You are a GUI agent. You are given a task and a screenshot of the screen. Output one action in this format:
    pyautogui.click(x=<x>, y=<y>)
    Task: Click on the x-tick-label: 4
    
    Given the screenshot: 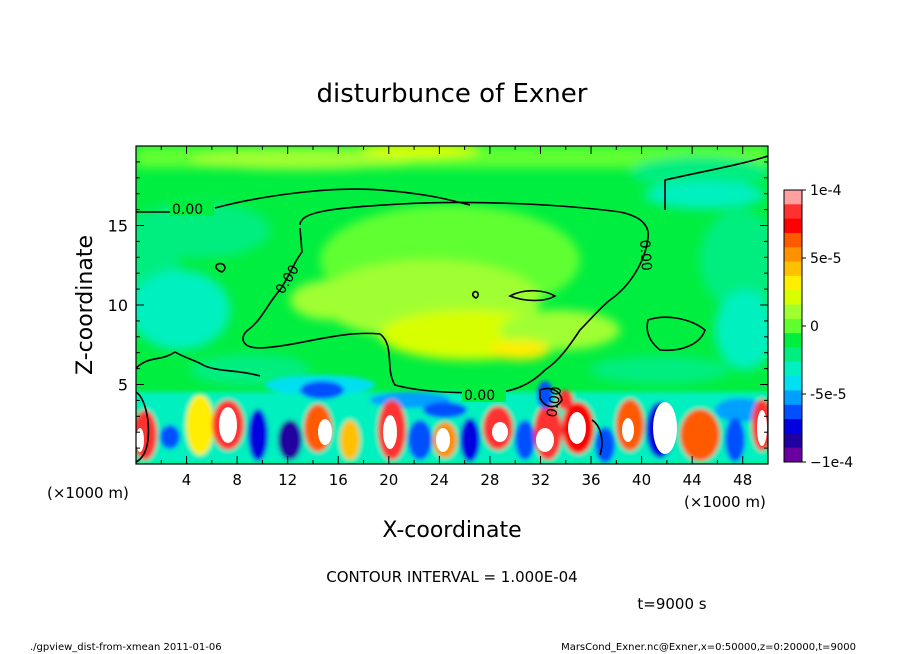 What is the action you would take?
    pyautogui.click(x=187, y=480)
    